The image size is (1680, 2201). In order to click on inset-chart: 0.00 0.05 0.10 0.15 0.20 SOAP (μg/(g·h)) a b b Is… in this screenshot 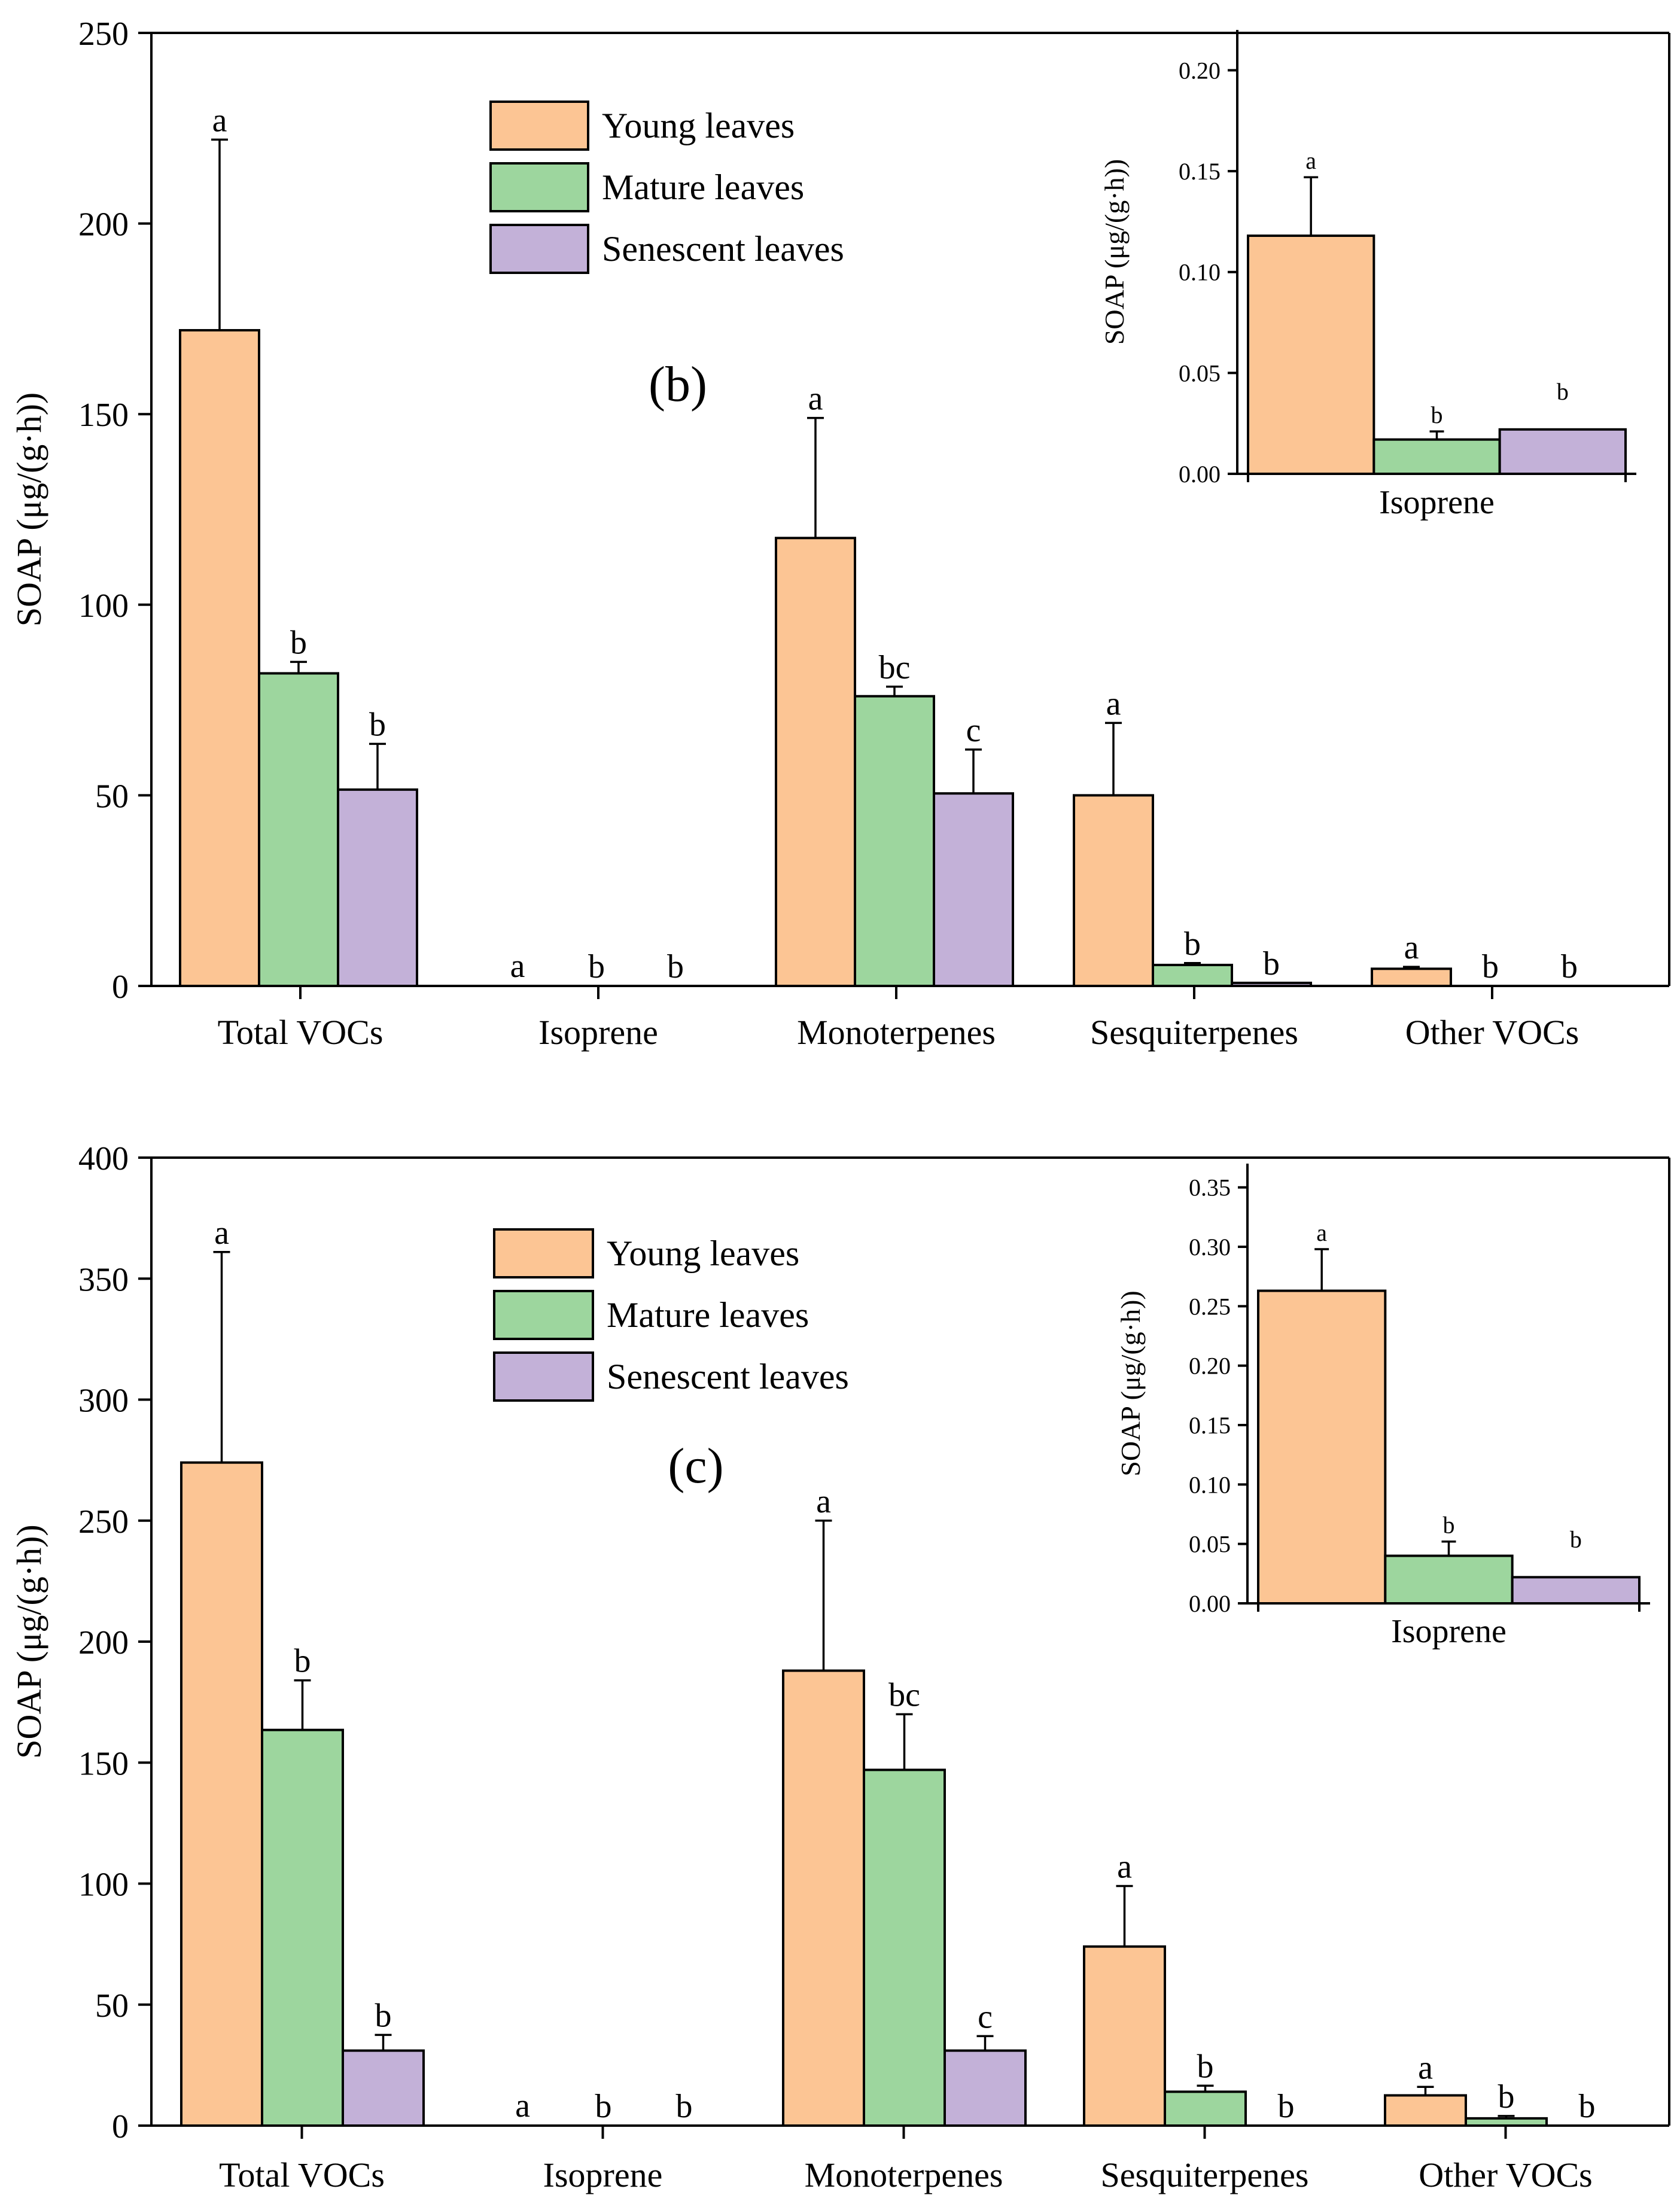, I will do `click(1367, 275)`.